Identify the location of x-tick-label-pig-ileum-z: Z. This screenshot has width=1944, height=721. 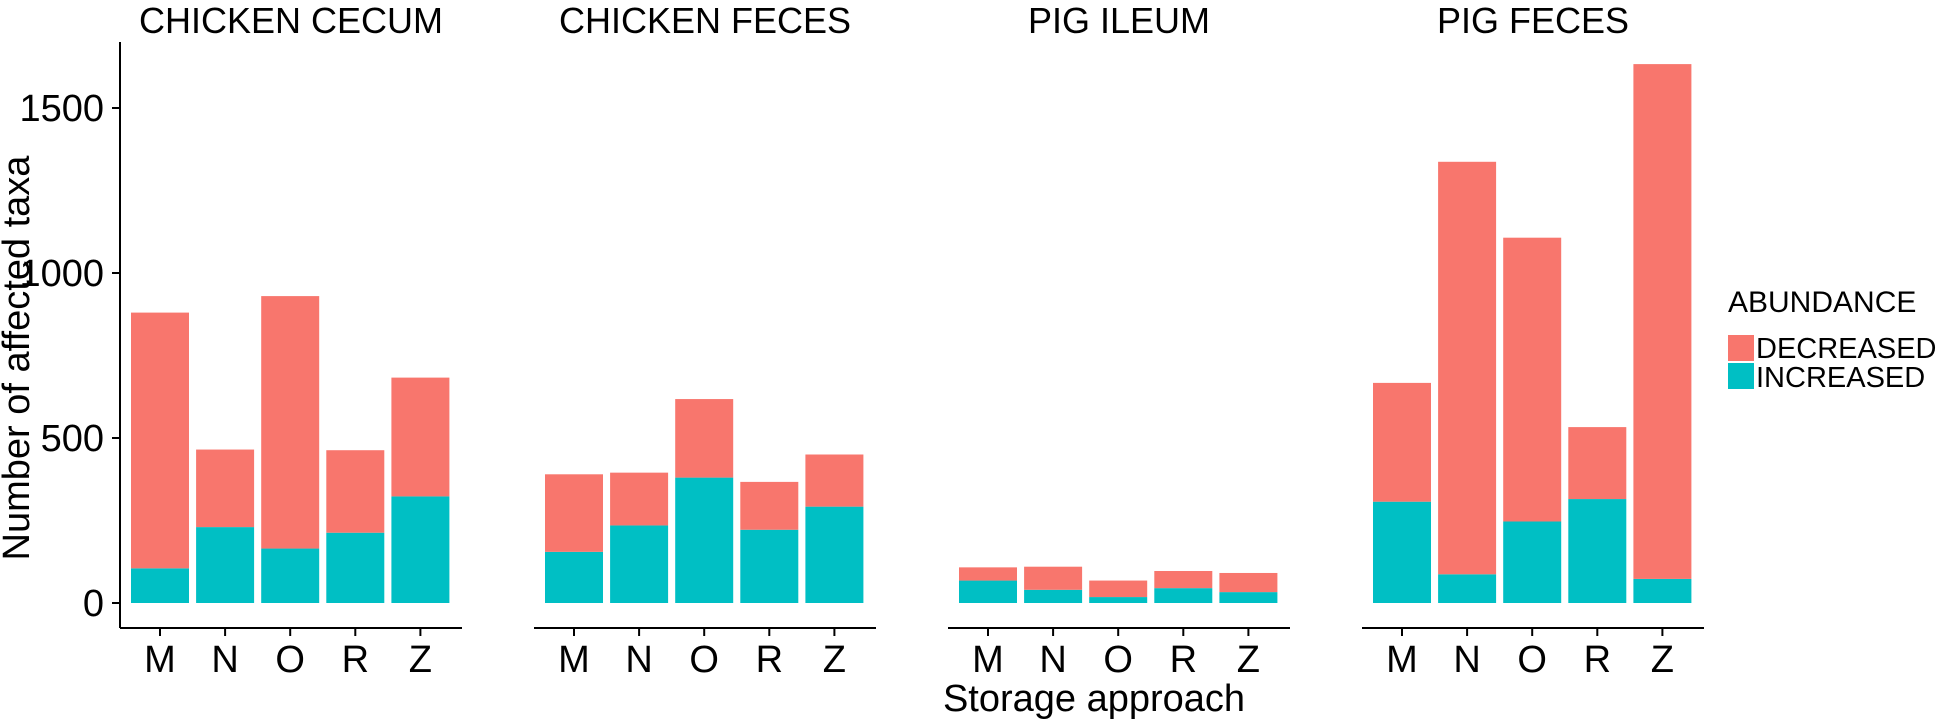
(1248, 660).